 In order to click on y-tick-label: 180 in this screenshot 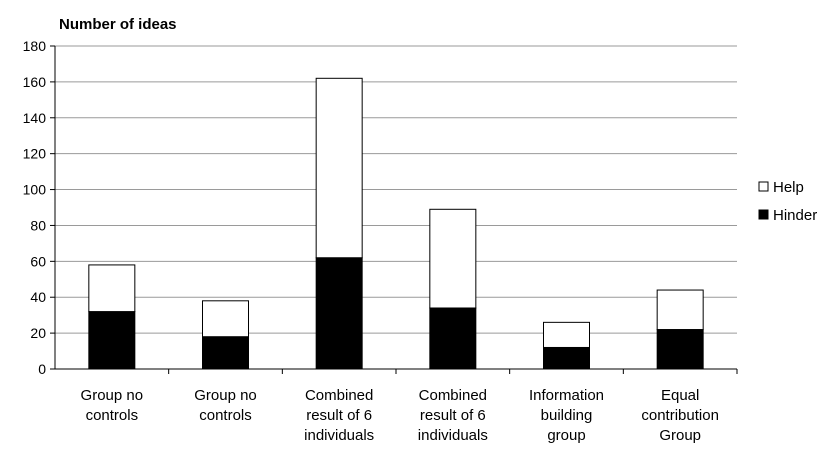, I will do `click(35, 46)`.